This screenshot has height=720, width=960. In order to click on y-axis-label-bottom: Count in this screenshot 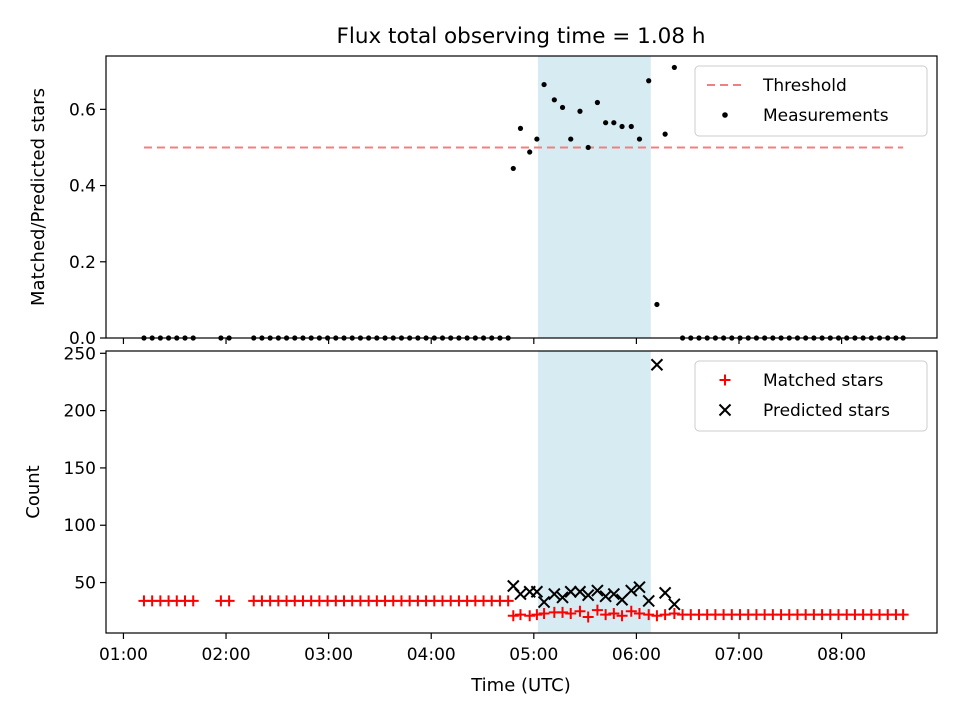, I will do `click(33, 491)`.